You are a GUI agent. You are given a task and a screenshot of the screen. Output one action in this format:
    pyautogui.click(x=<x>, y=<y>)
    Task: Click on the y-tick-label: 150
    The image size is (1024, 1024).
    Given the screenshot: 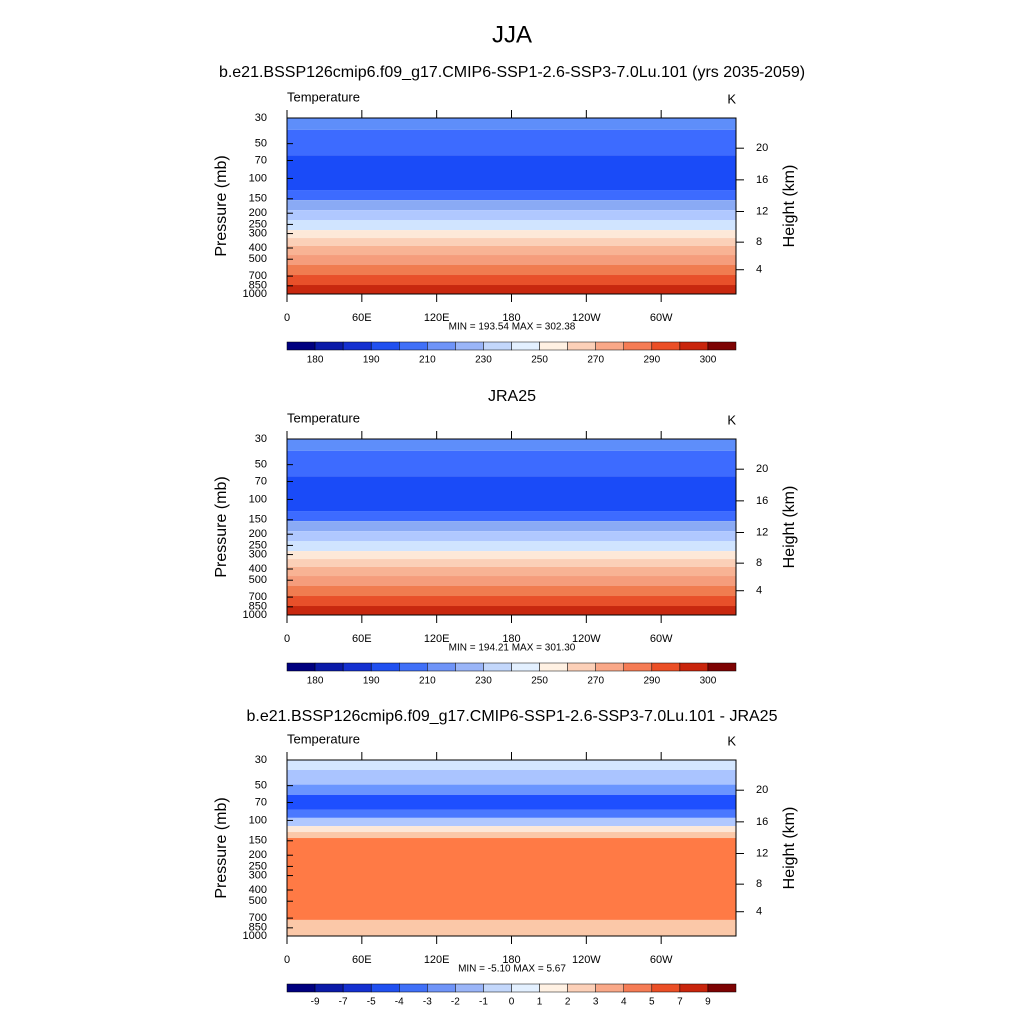 What is the action you would take?
    pyautogui.click(x=258, y=520)
    